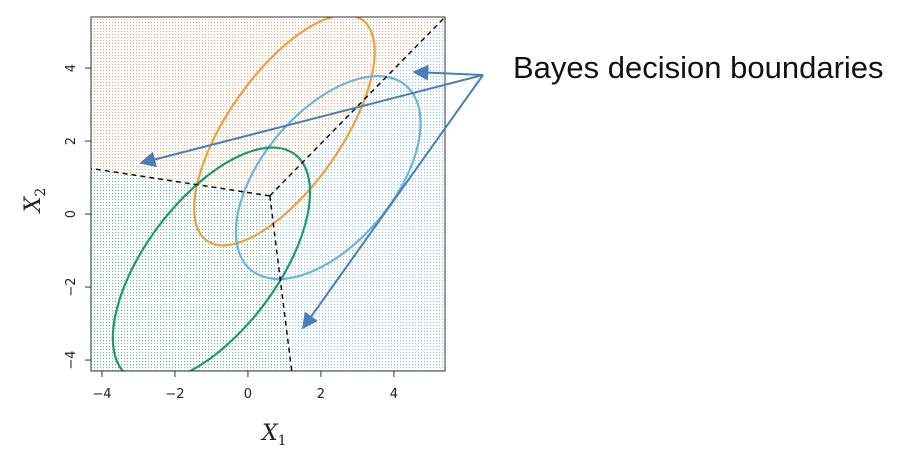  I want to click on x-tick-label: 2, so click(321, 394).